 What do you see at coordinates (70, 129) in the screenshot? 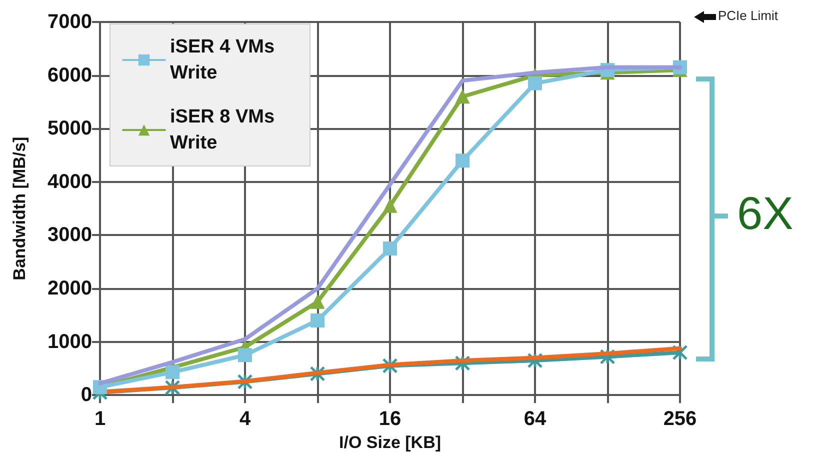
I see `y-tick-label: 5000` at bounding box center [70, 129].